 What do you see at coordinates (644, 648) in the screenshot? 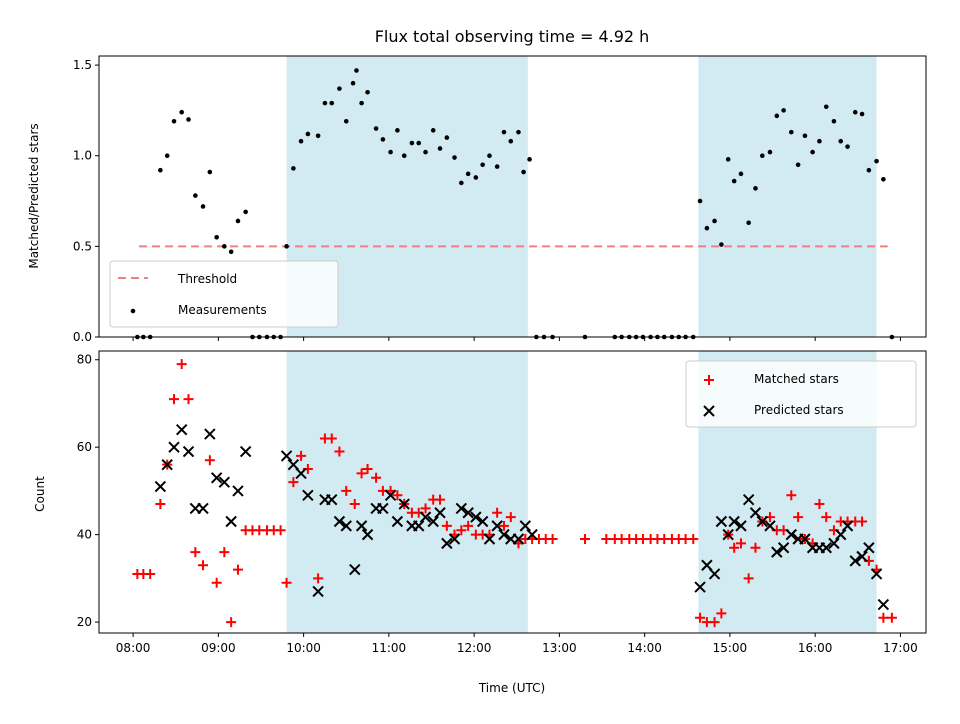
I see `x-tick-label: 14:00` at bounding box center [644, 648].